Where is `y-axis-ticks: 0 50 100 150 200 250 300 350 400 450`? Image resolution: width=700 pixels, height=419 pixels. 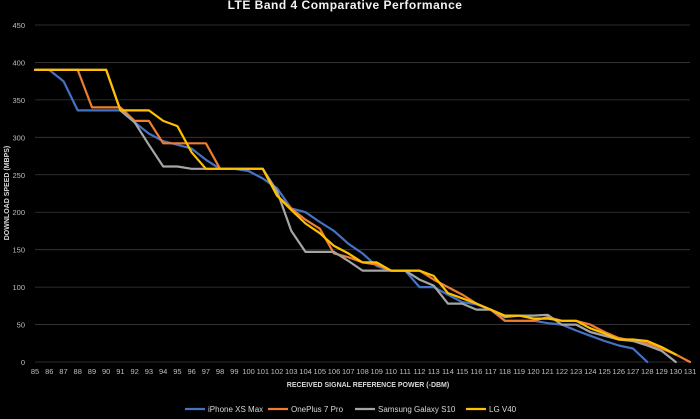
y-axis-ticks: 0 50 100 150 200 250 300 350 400 450 is located at coordinates (18, 194).